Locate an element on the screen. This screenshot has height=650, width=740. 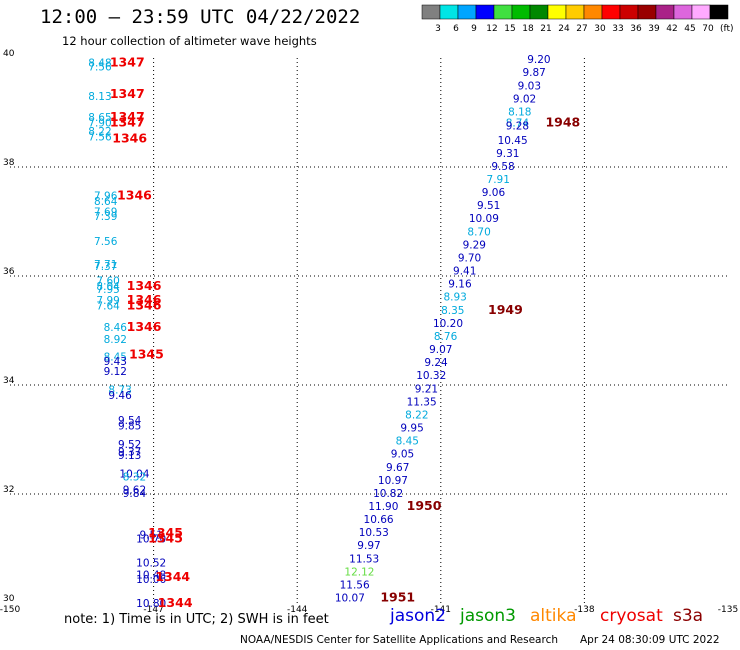
wave-height-point: 9.07 is located at coordinates (440, 350).